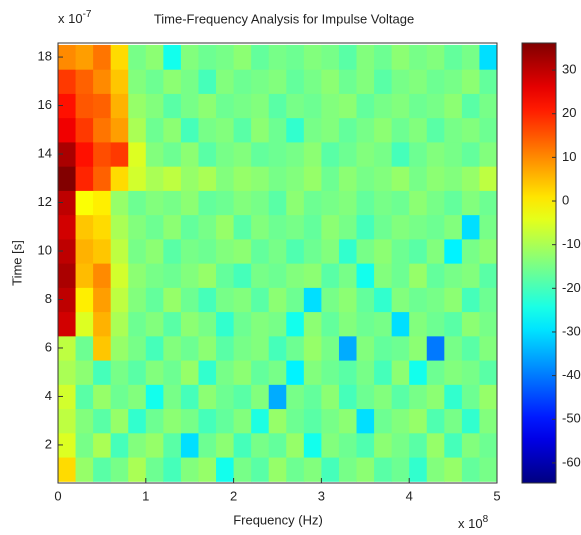 The image size is (581, 535). I want to click on y-multiplier-exponent: -7, so click(87, 14).